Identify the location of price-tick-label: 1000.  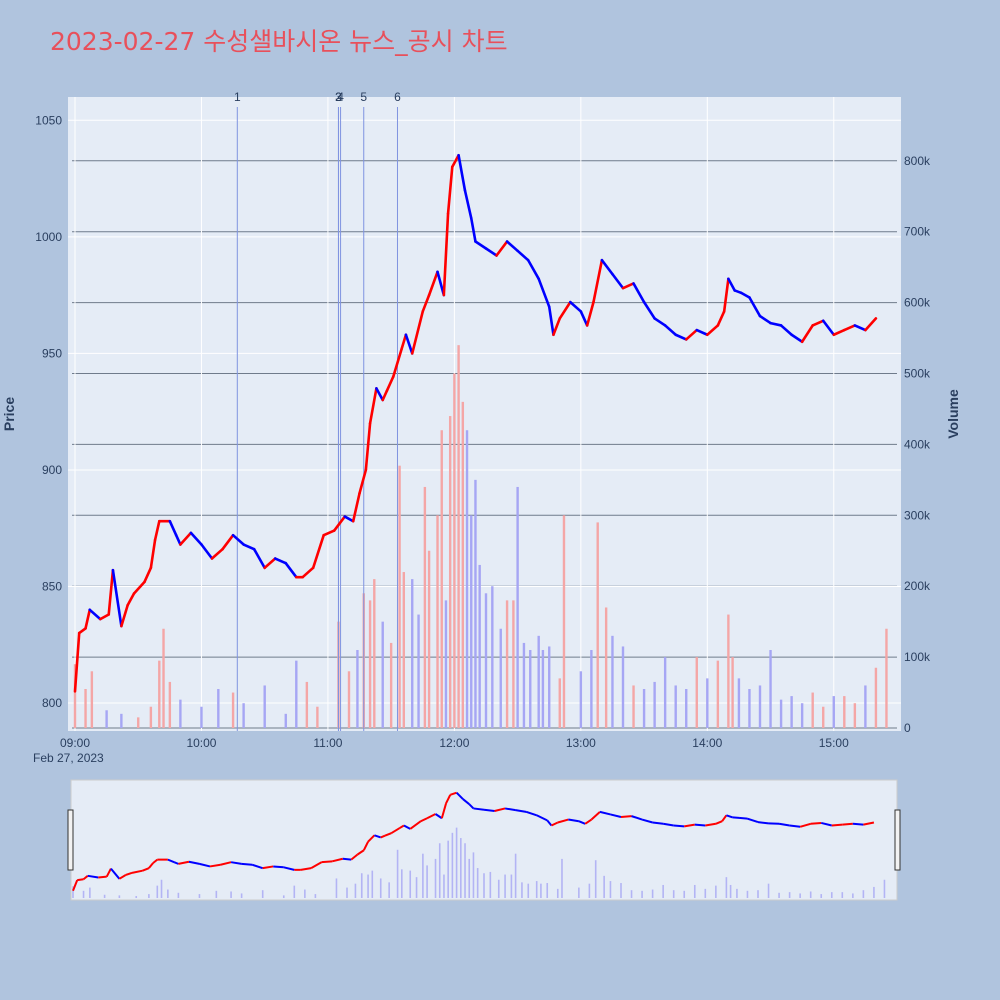
(48, 237).